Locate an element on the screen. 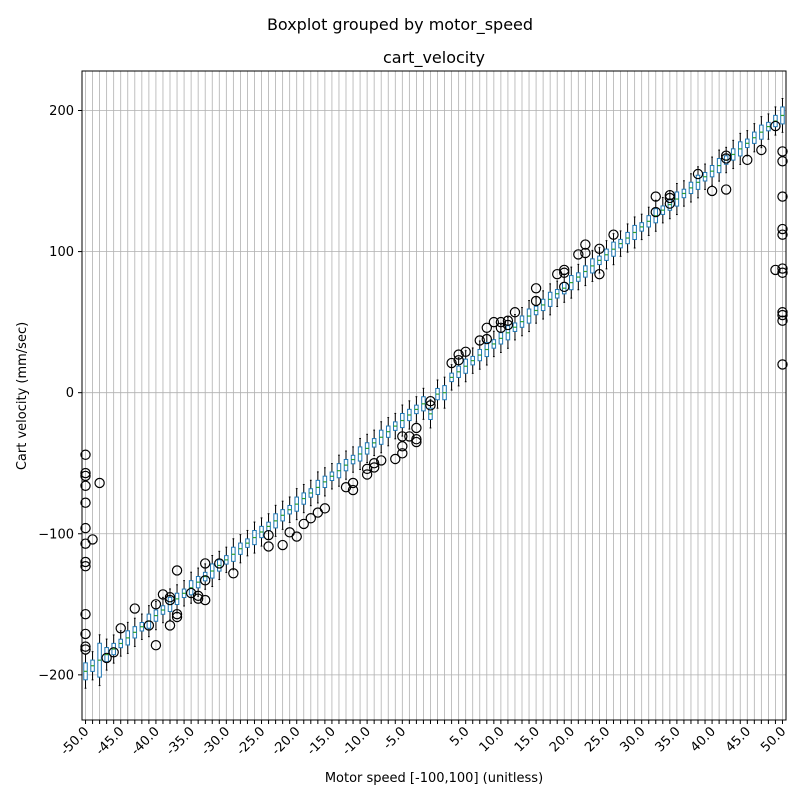 This screenshot has width=800, height=804. x-tick-label: 45.0 is located at coordinates (738, 739).